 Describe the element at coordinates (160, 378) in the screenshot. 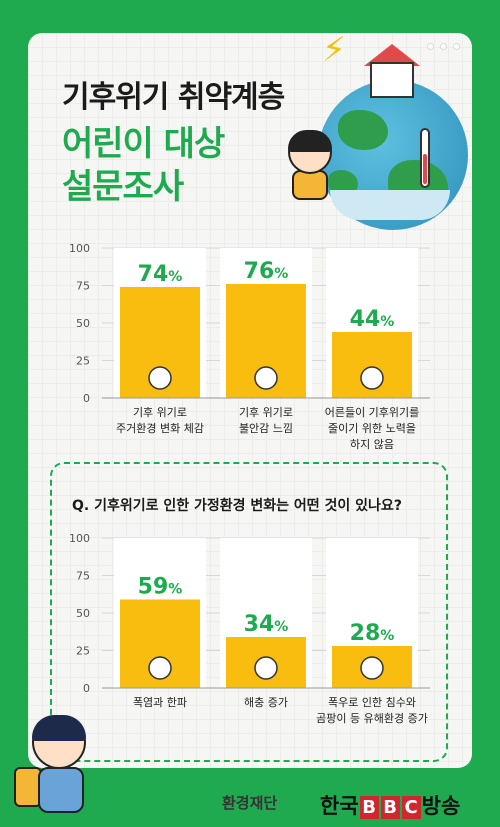

I see `house-icon` at that location.